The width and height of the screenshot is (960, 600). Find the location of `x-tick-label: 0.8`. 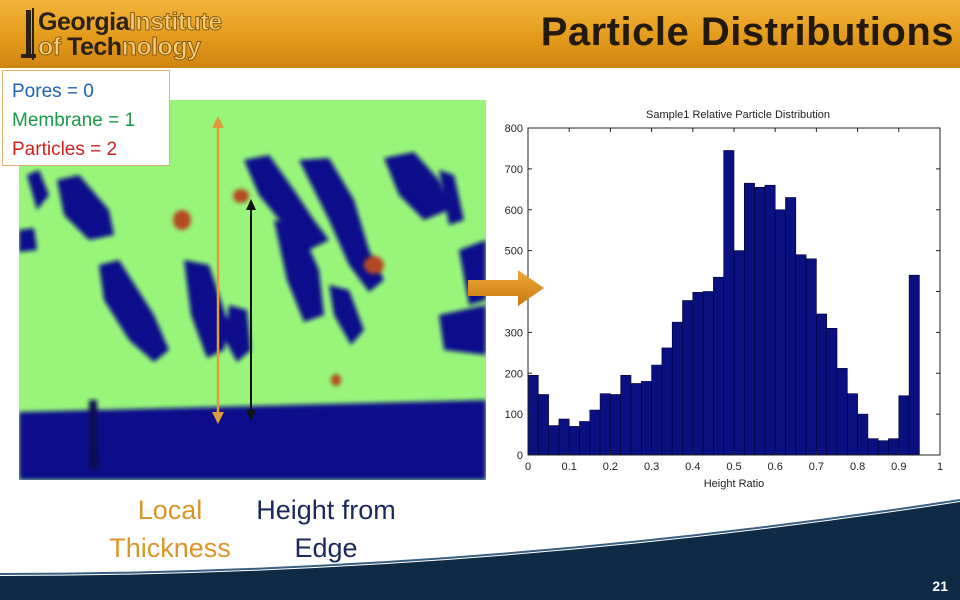

x-tick-label: 0.8 is located at coordinates (857, 467).